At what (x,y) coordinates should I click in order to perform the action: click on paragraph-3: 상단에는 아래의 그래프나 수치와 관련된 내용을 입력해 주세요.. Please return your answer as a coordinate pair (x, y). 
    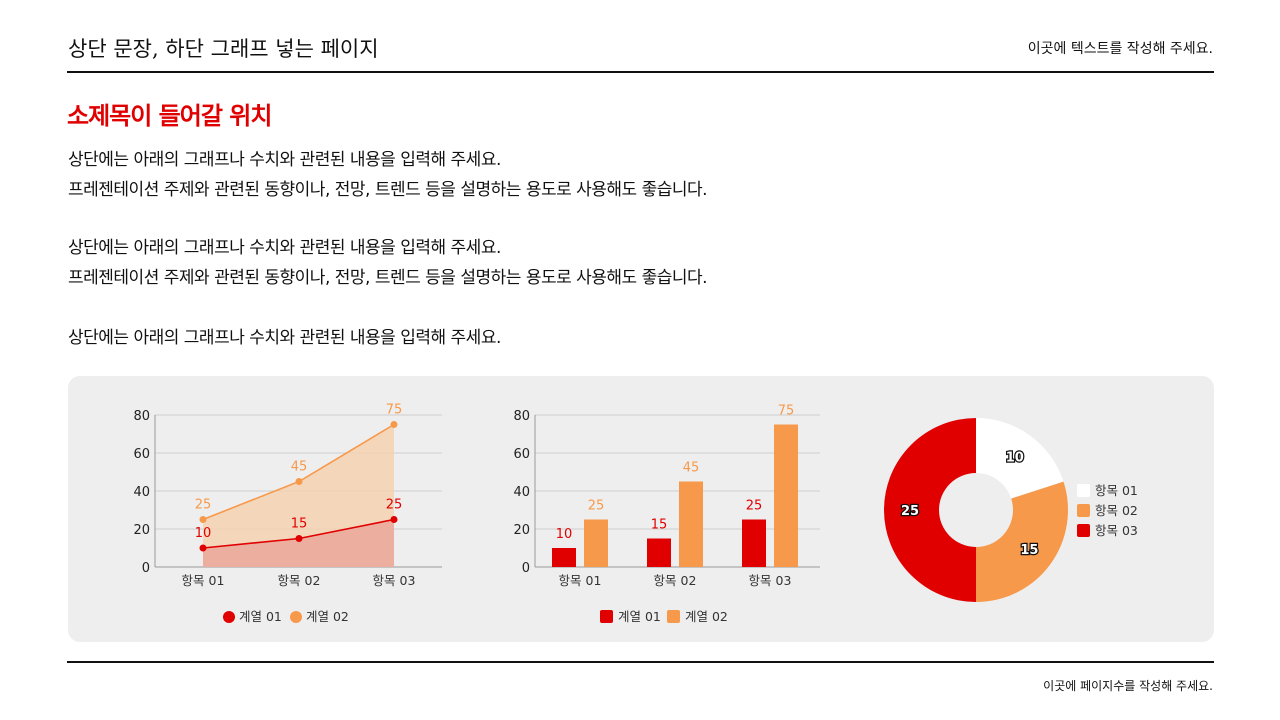
    Looking at the image, I should click on (284, 338).